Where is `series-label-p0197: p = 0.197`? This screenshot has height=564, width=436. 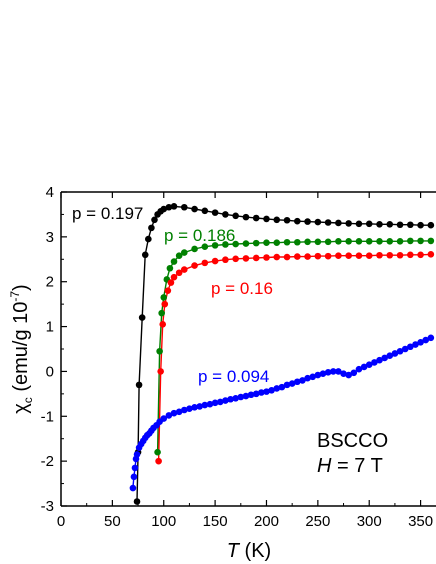 series-label-p0197: p = 0.197 is located at coordinates (107, 213).